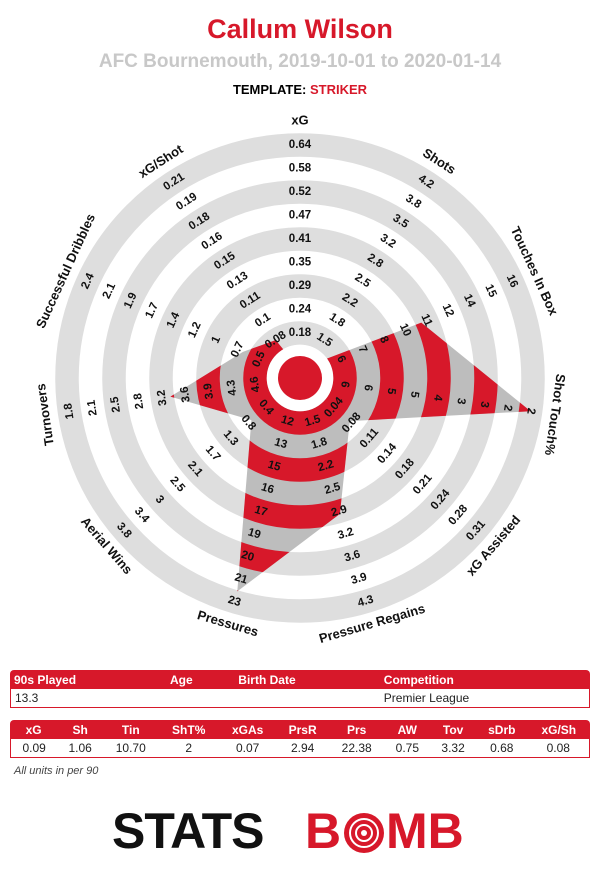  I want to click on stat-value: 2, so click(188, 748).